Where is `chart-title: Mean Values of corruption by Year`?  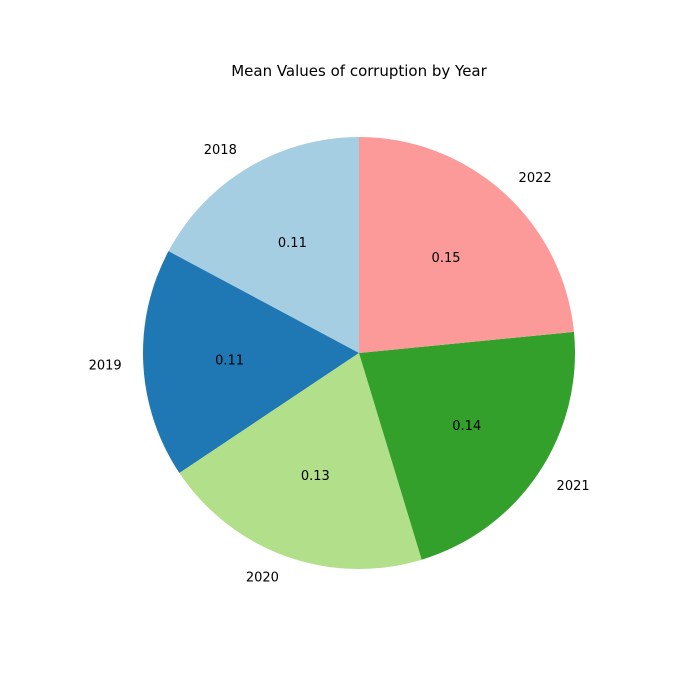
chart-title: Mean Values of corruption by Year is located at coordinates (359, 71).